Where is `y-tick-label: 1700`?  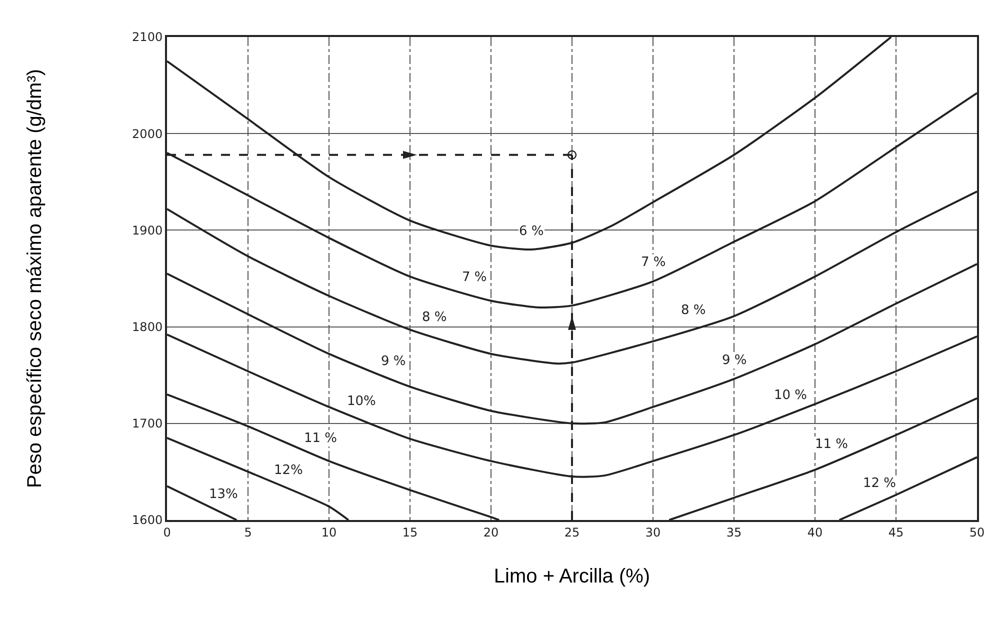 y-tick-label: 1700 is located at coordinates (147, 423).